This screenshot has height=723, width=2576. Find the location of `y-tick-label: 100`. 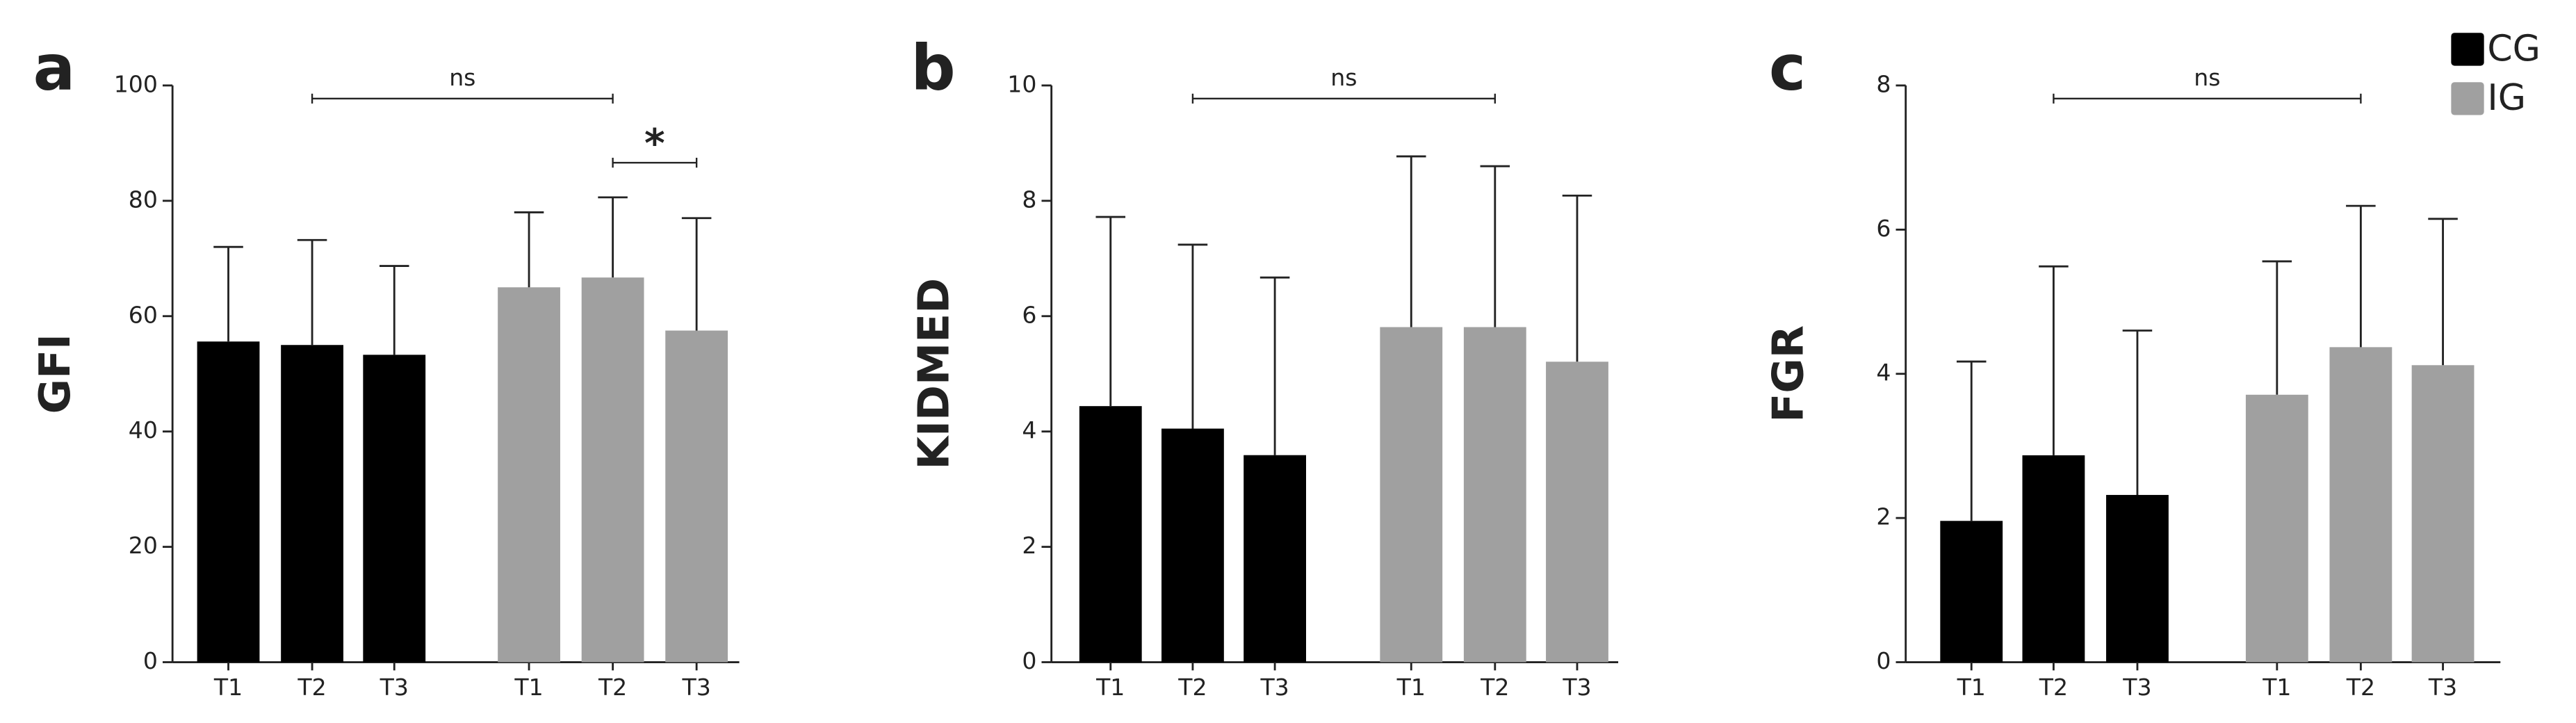

y-tick-label: 100 is located at coordinates (136, 83).